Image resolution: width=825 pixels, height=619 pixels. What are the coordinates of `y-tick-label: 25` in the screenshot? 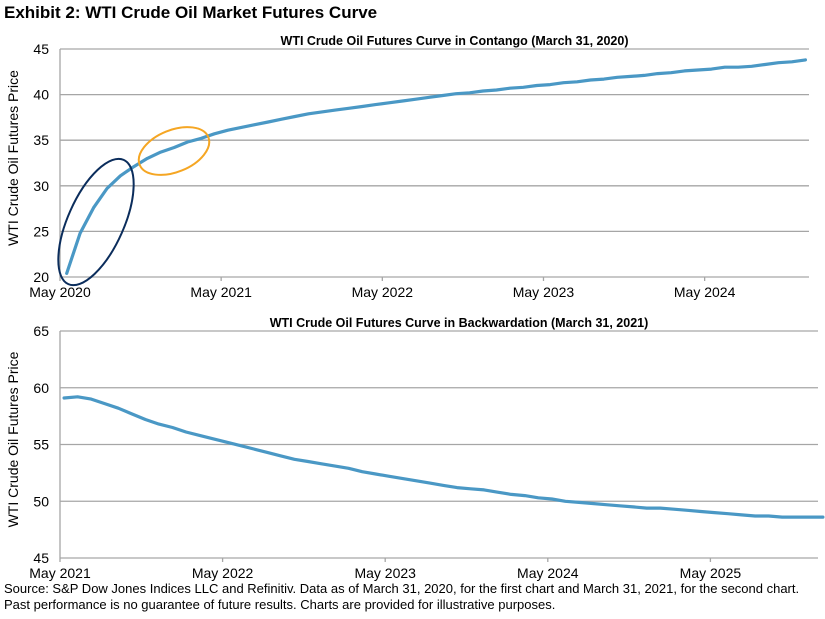 It's located at (41, 231).